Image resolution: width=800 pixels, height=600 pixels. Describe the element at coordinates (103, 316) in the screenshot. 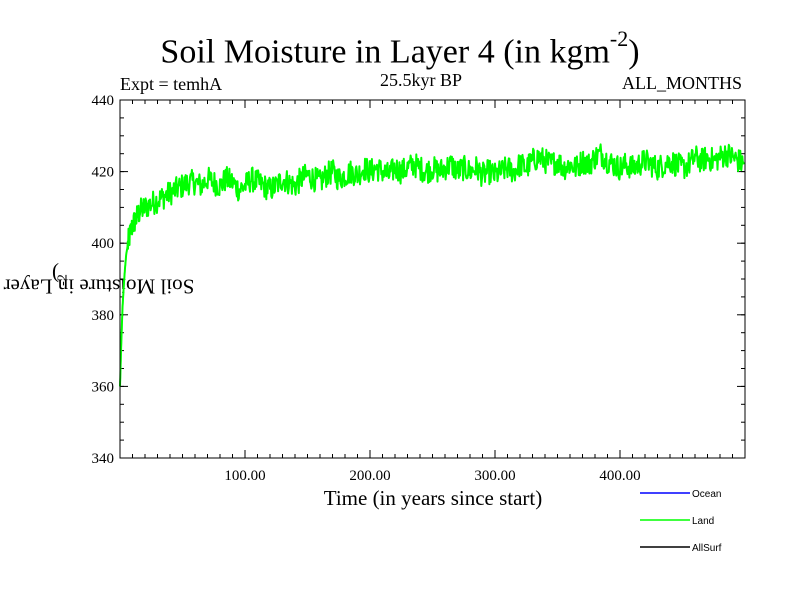

I see `y-tick-label: 380` at that location.